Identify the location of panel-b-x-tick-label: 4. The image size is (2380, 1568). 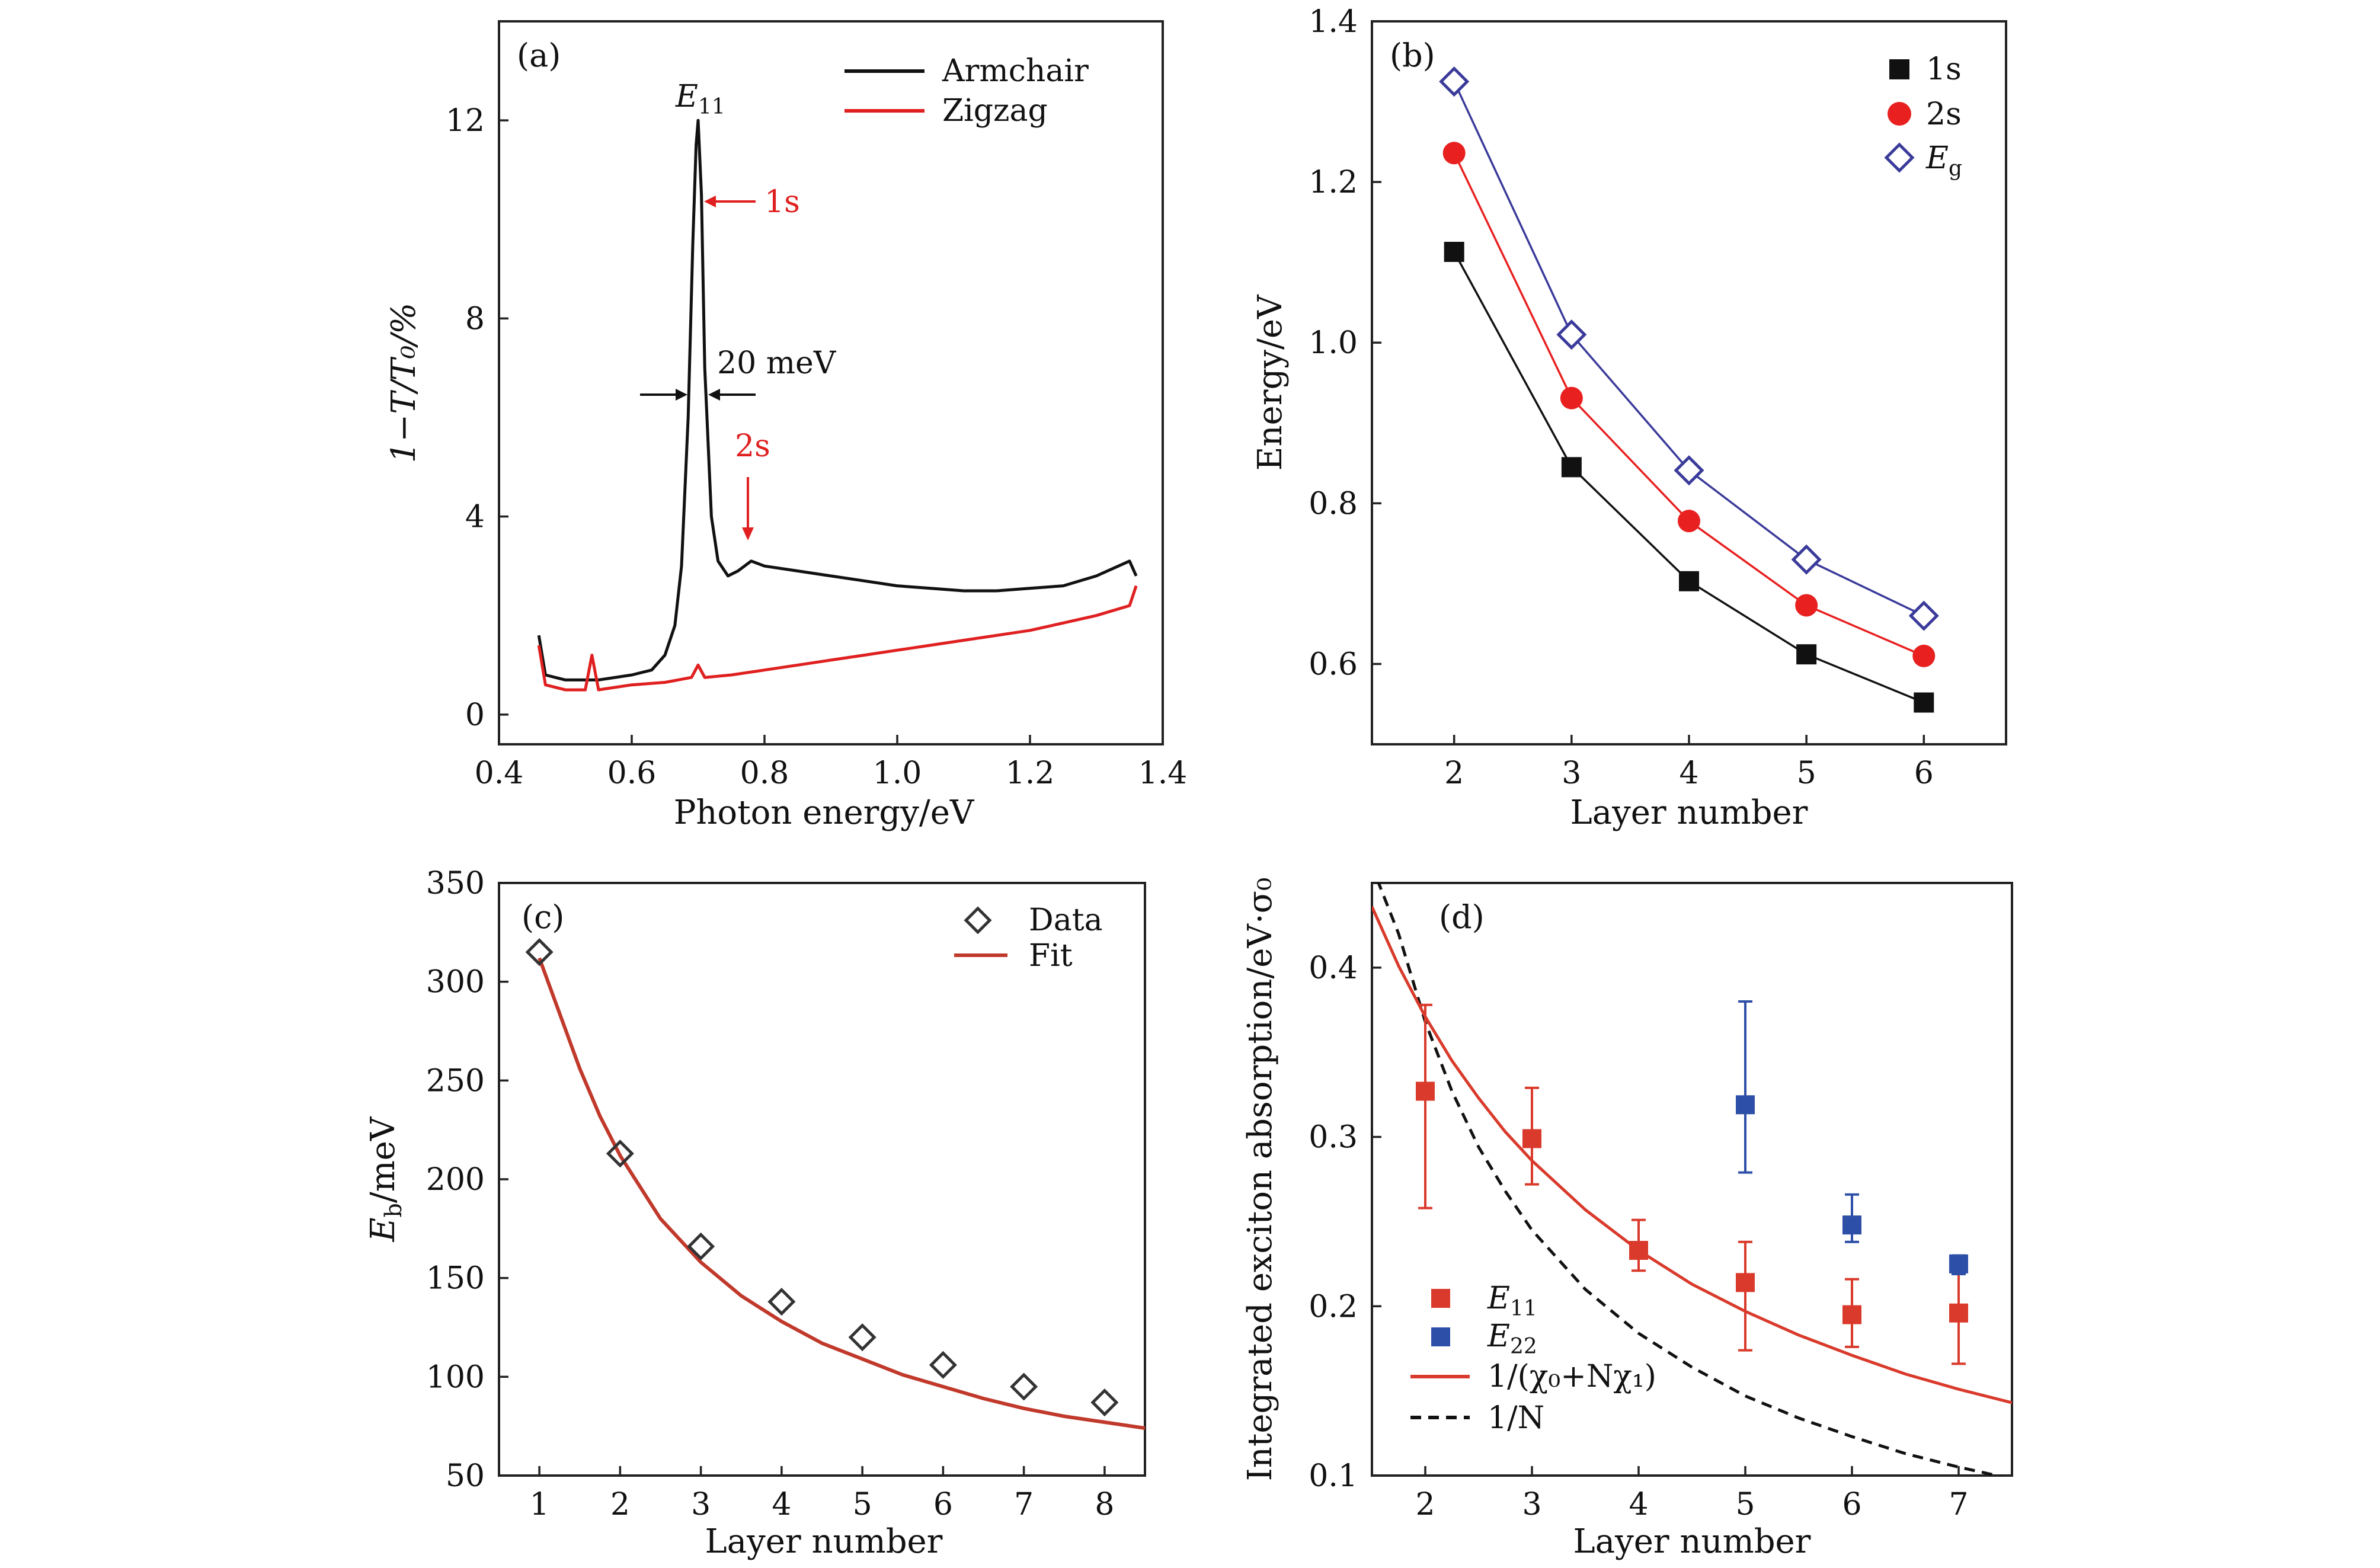
(1689, 773).